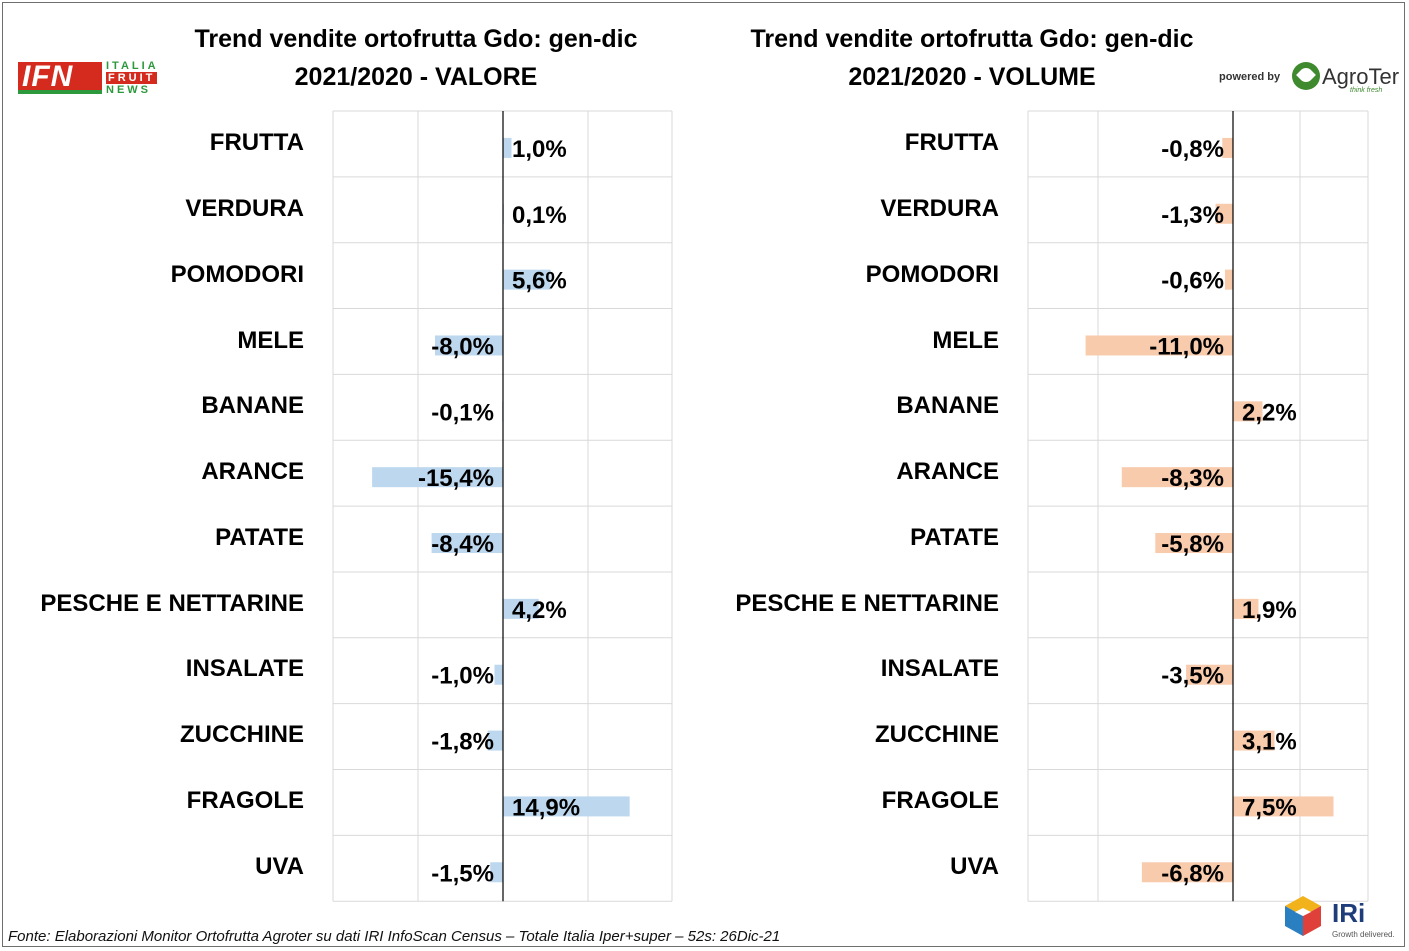 The image size is (1409, 951). I want to click on data-label: -1,8%, so click(462, 742).